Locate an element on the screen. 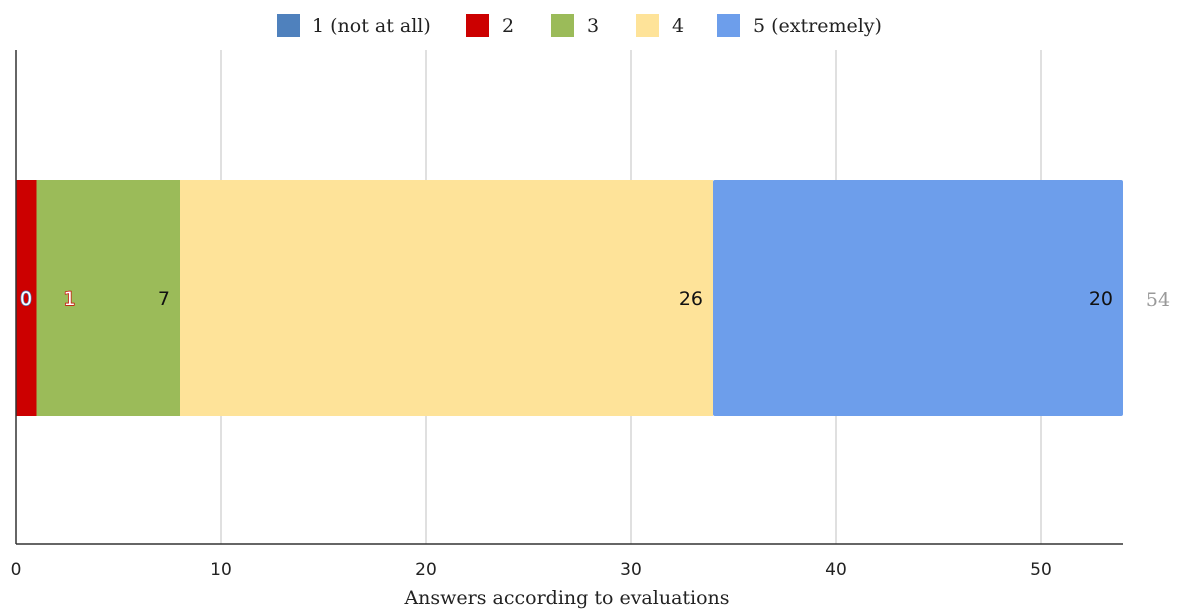 The width and height of the screenshot is (1179, 610). x-axis-title: Answers according to evaluations is located at coordinates (566, 598).